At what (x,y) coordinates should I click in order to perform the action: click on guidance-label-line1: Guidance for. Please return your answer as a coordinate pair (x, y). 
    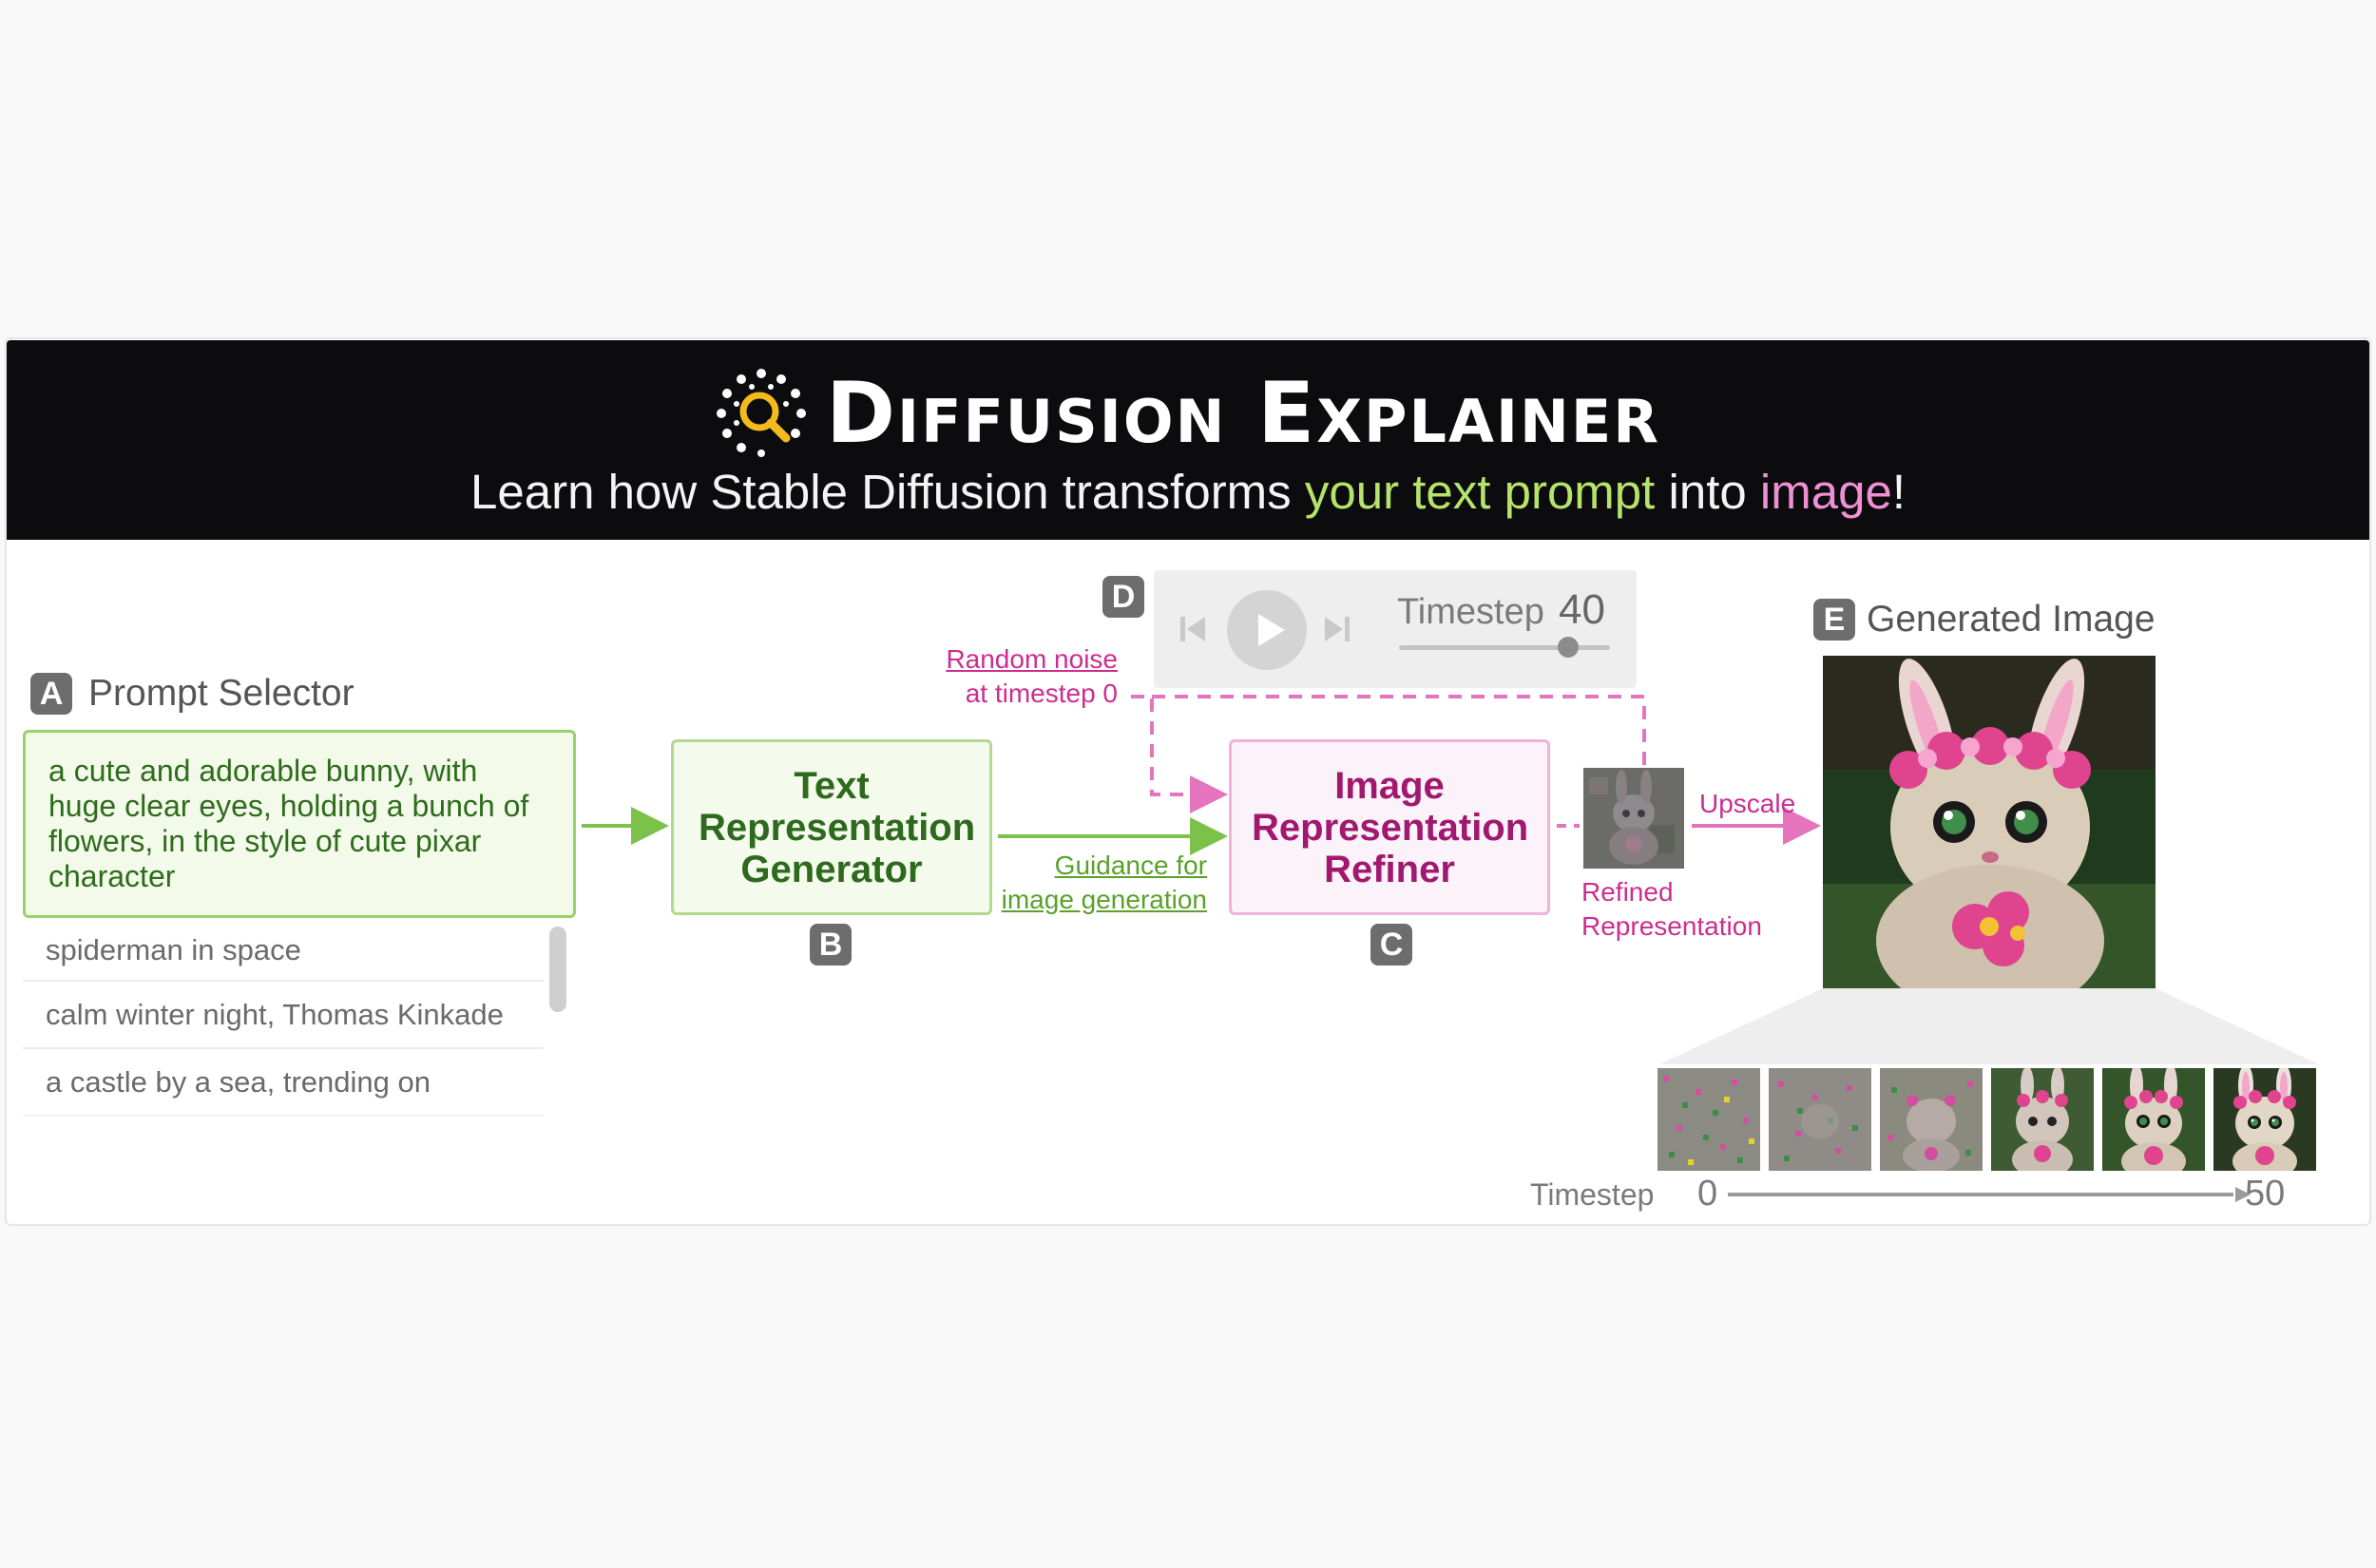
    Looking at the image, I should click on (1130, 866).